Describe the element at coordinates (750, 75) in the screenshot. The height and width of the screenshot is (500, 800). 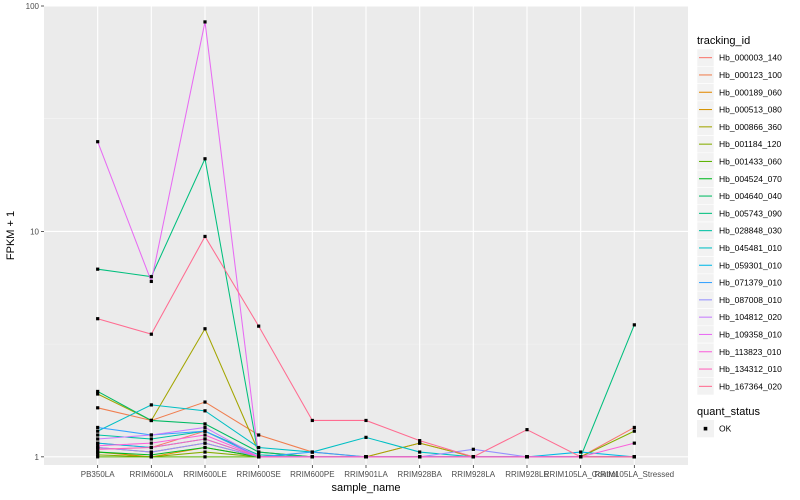
I see `legend-label: Hb_000123_100` at that location.